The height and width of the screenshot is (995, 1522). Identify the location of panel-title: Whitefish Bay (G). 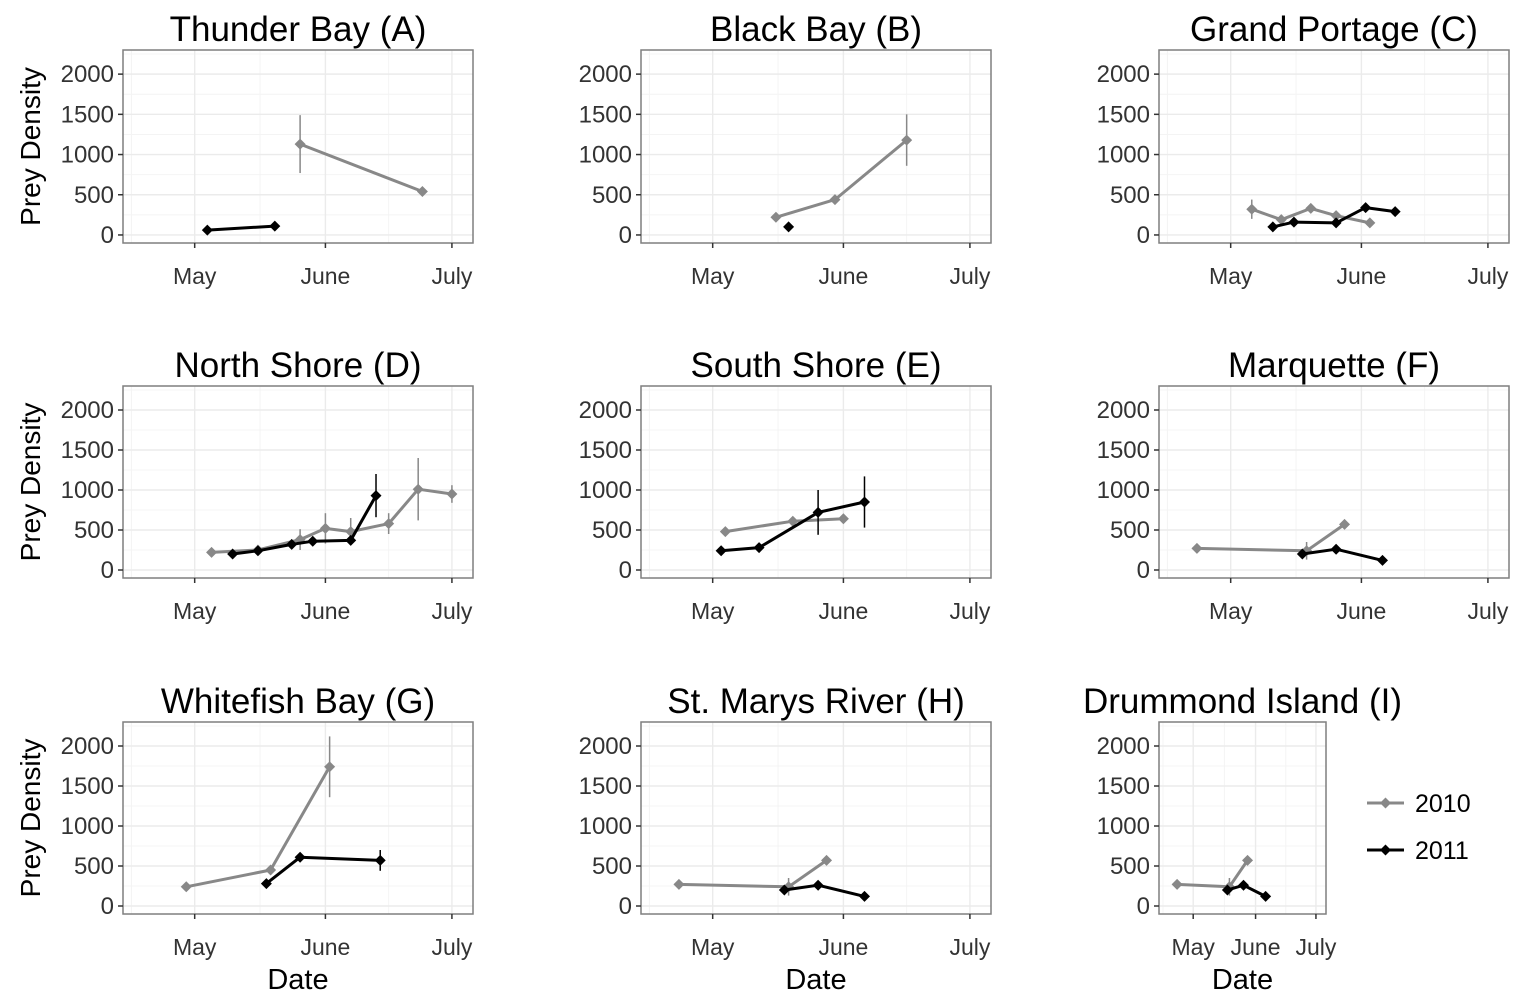
(298, 701).